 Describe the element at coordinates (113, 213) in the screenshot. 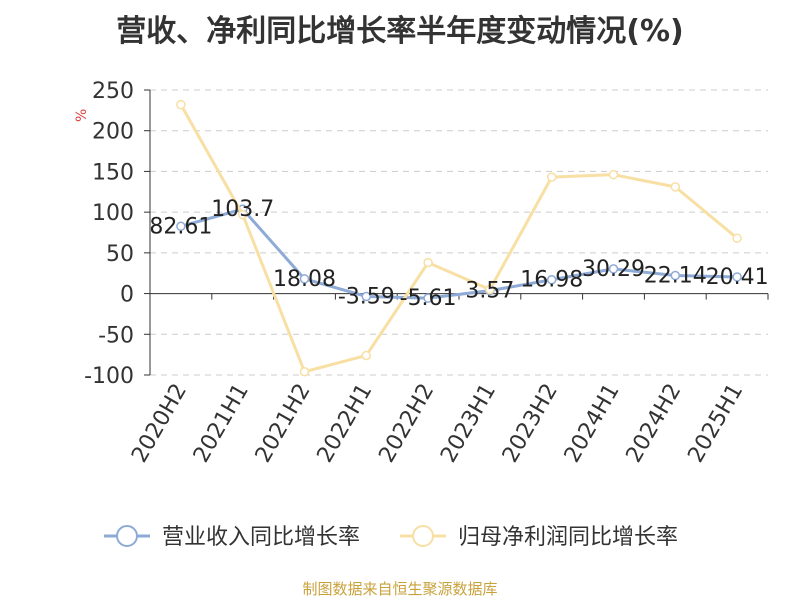

I see `y-tick-label: 100` at that location.